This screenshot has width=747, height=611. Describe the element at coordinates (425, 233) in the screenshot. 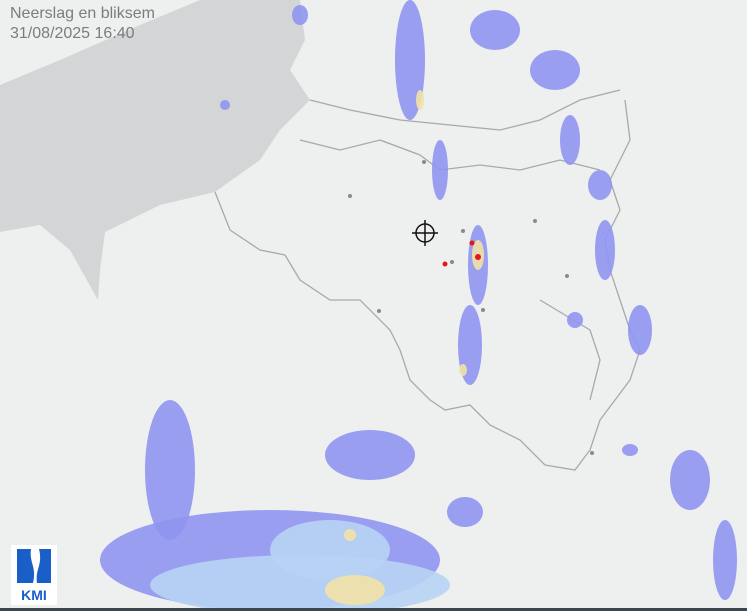

I see `crosshair-icon` at that location.